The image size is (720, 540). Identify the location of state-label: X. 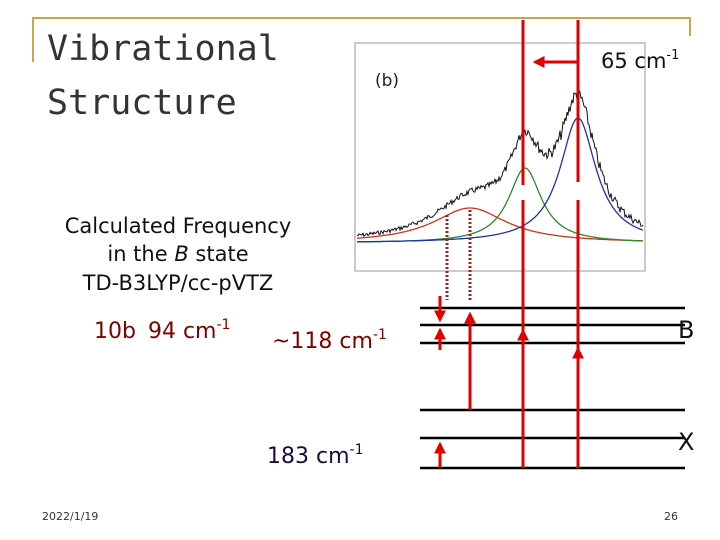
(686, 442).